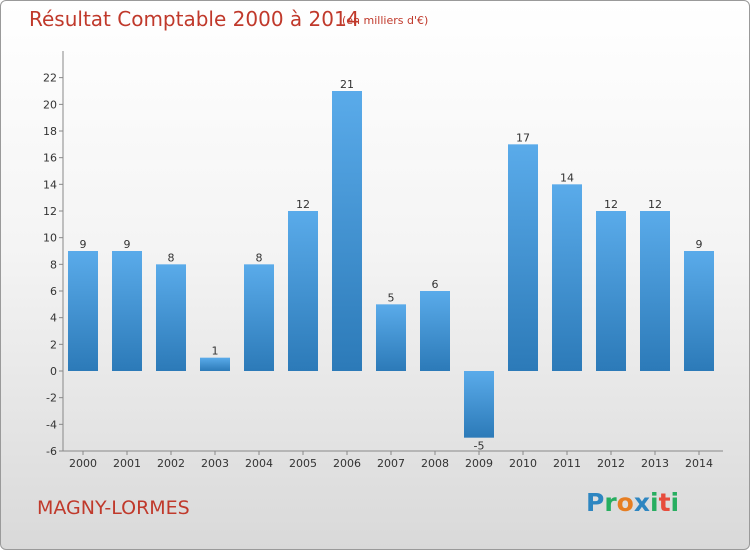  What do you see at coordinates (53, 291) in the screenshot?
I see `y-tick-label: 6` at bounding box center [53, 291].